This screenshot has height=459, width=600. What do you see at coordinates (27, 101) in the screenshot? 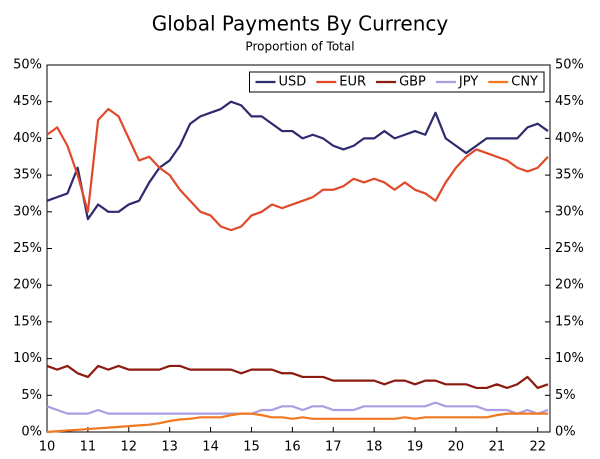
I see `y-tick-label: 45%` at bounding box center [27, 101].